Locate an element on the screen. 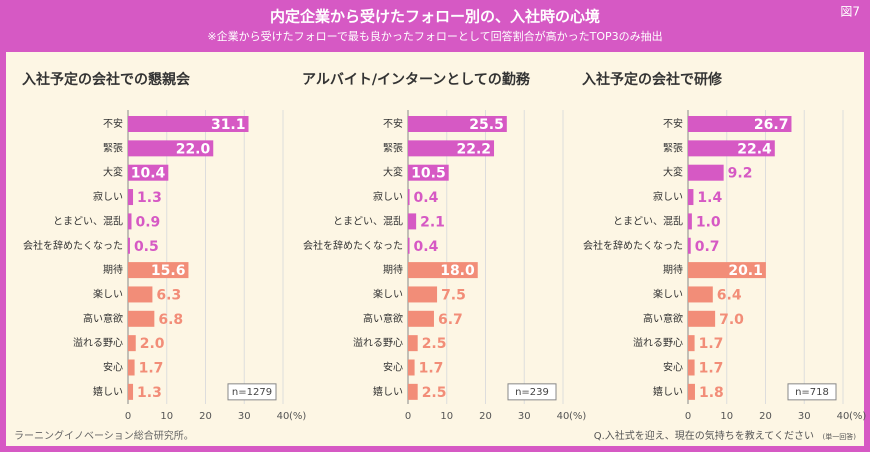  note: n=1279 is located at coordinates (252, 392).